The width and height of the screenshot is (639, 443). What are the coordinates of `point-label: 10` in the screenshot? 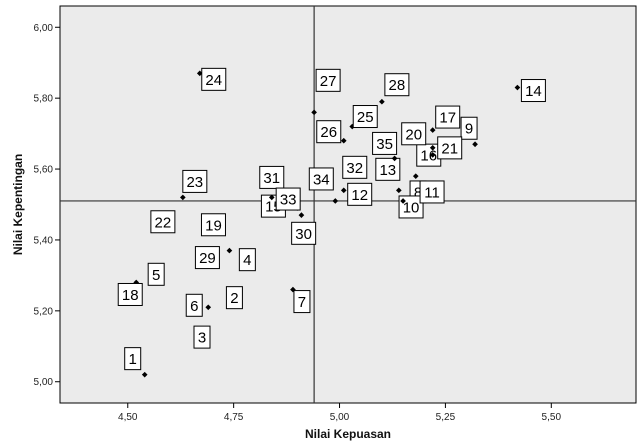 It's located at (411, 207).